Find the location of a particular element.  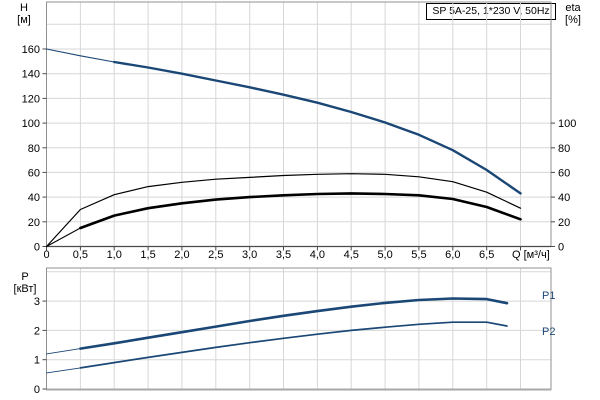

x-tick-label: 3,0 is located at coordinates (249, 255).